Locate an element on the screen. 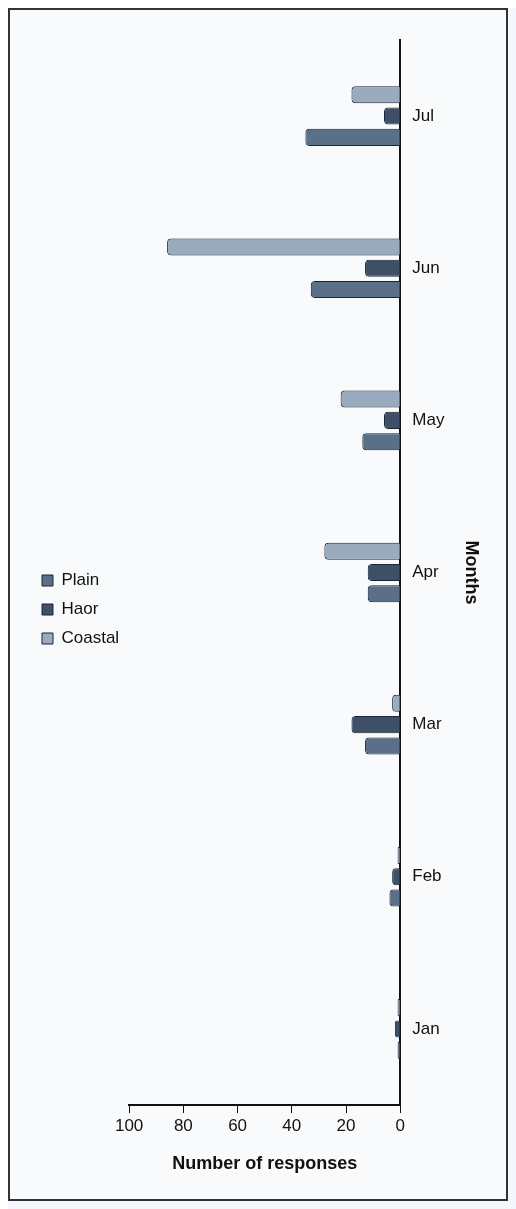 This screenshot has height=1209, width=516. y-tick-label: Jul is located at coordinates (423, 115).